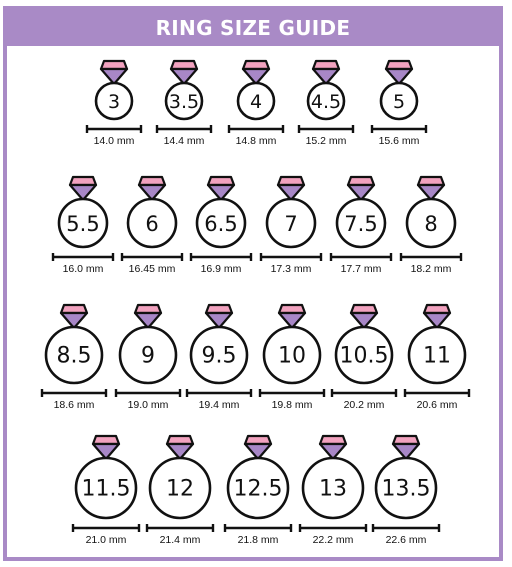  I want to click on ring-size-label: 6.5, so click(220, 224).